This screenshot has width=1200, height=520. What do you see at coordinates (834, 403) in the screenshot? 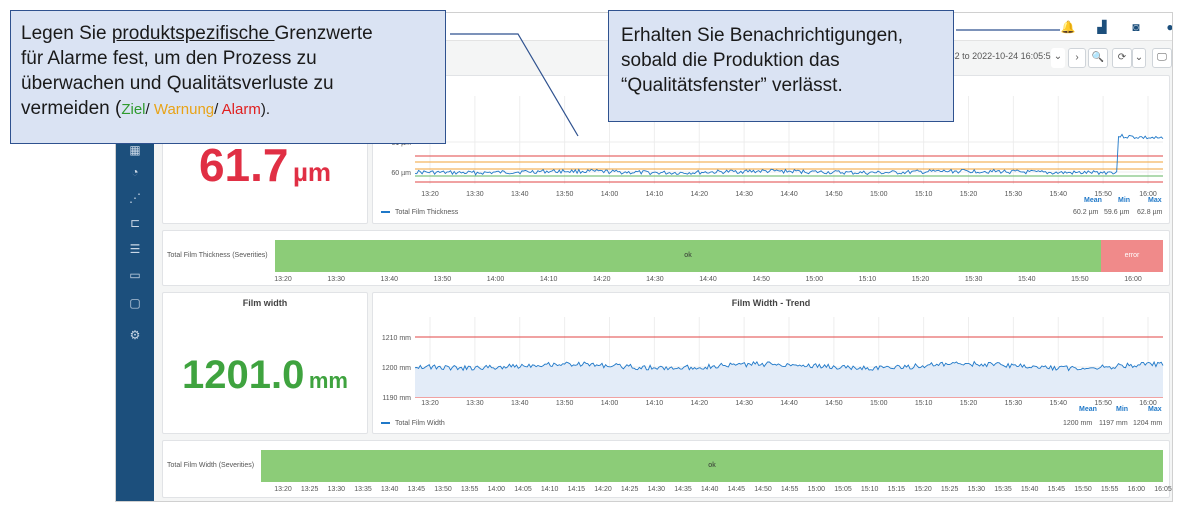
I see `x-tick-label: 14:50` at bounding box center [834, 403].